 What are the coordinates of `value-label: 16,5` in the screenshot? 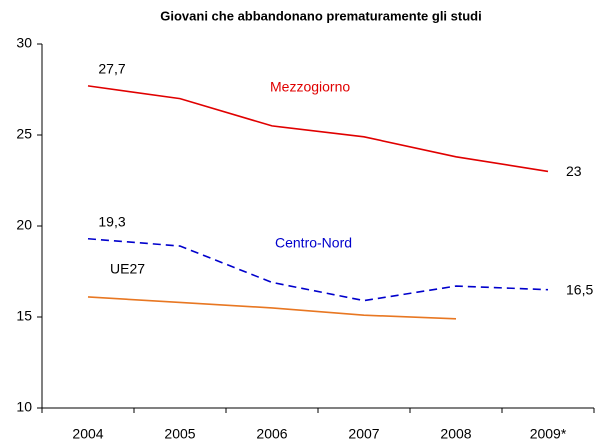 It's located at (579, 289).